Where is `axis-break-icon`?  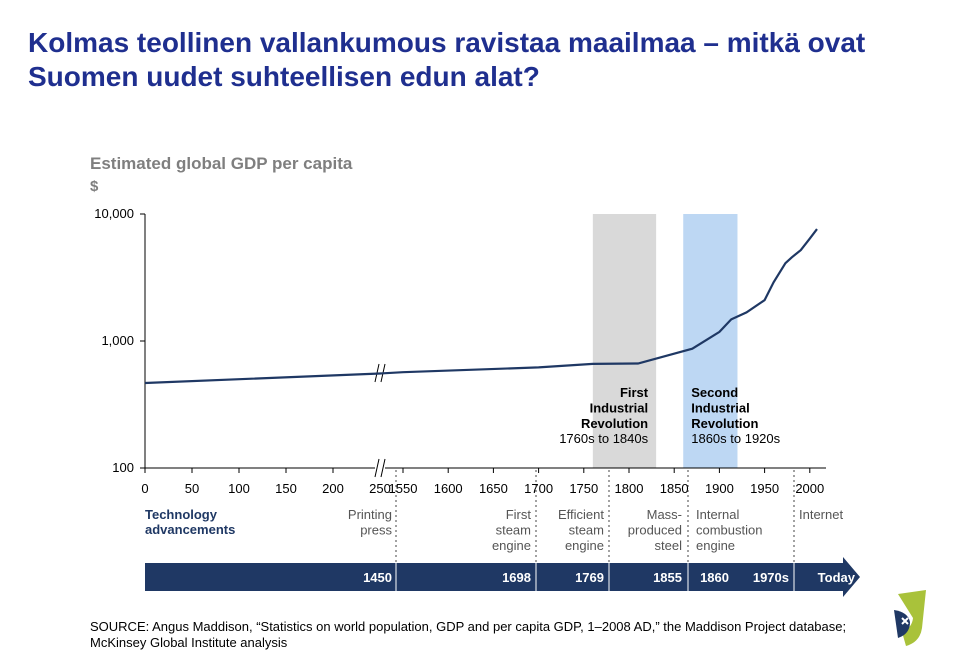 axis-break-icon is located at coordinates (380, 468).